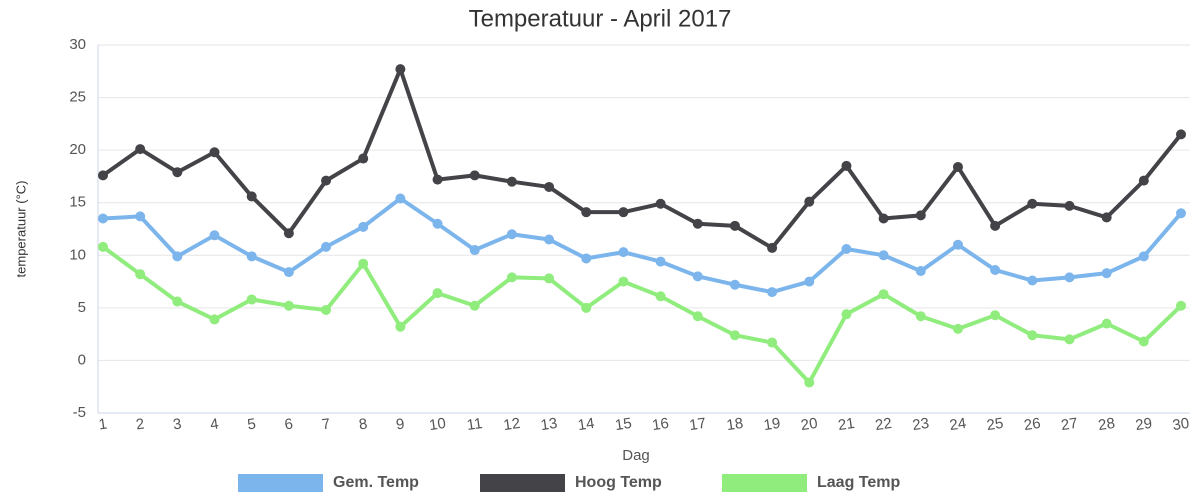 This screenshot has height=500, width=1200. Describe the element at coordinates (660, 424) in the screenshot. I see `x-tick-label: 16` at that location.